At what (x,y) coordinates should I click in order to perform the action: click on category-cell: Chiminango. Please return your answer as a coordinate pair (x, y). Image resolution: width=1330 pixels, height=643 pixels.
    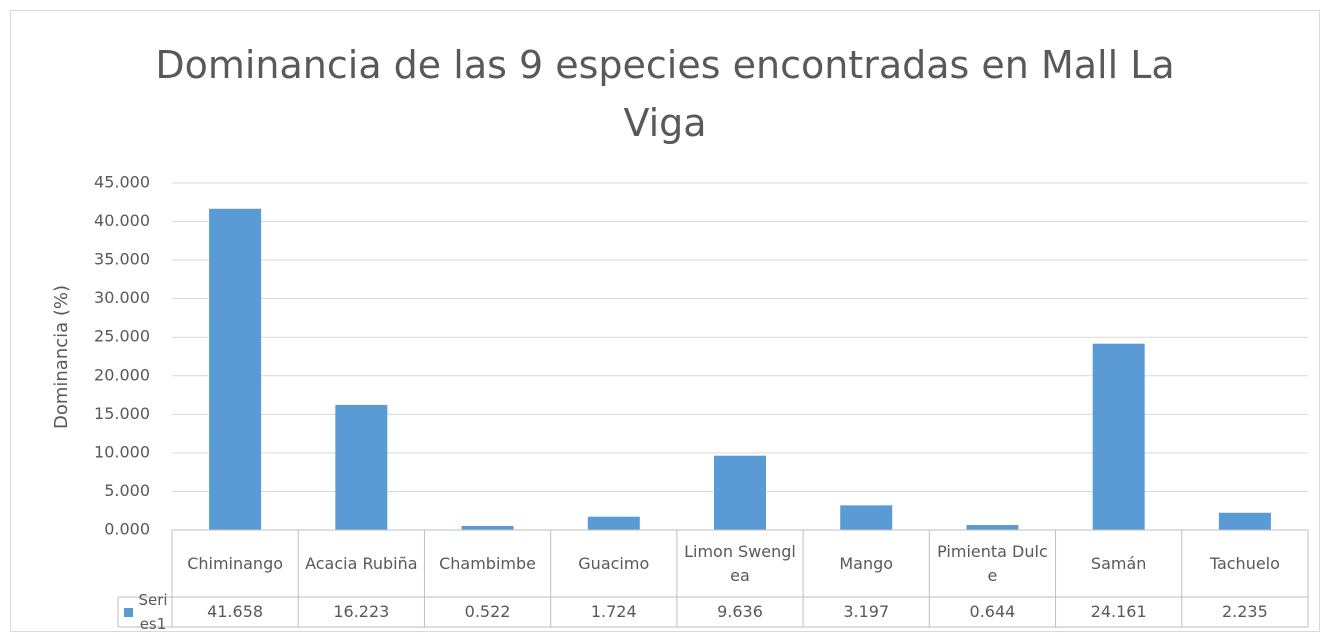
    Looking at the image, I should click on (235, 563).